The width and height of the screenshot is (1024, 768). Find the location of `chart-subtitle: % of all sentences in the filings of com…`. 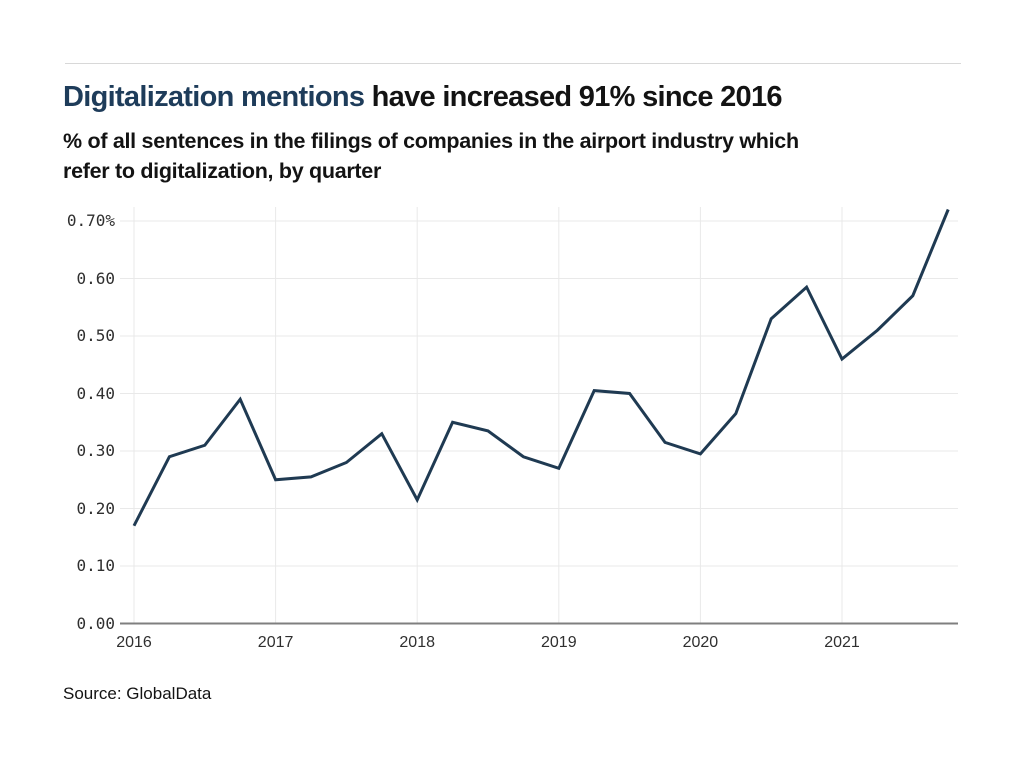

chart-subtitle: % of all sentences in the filings of com… is located at coordinates (431, 156).